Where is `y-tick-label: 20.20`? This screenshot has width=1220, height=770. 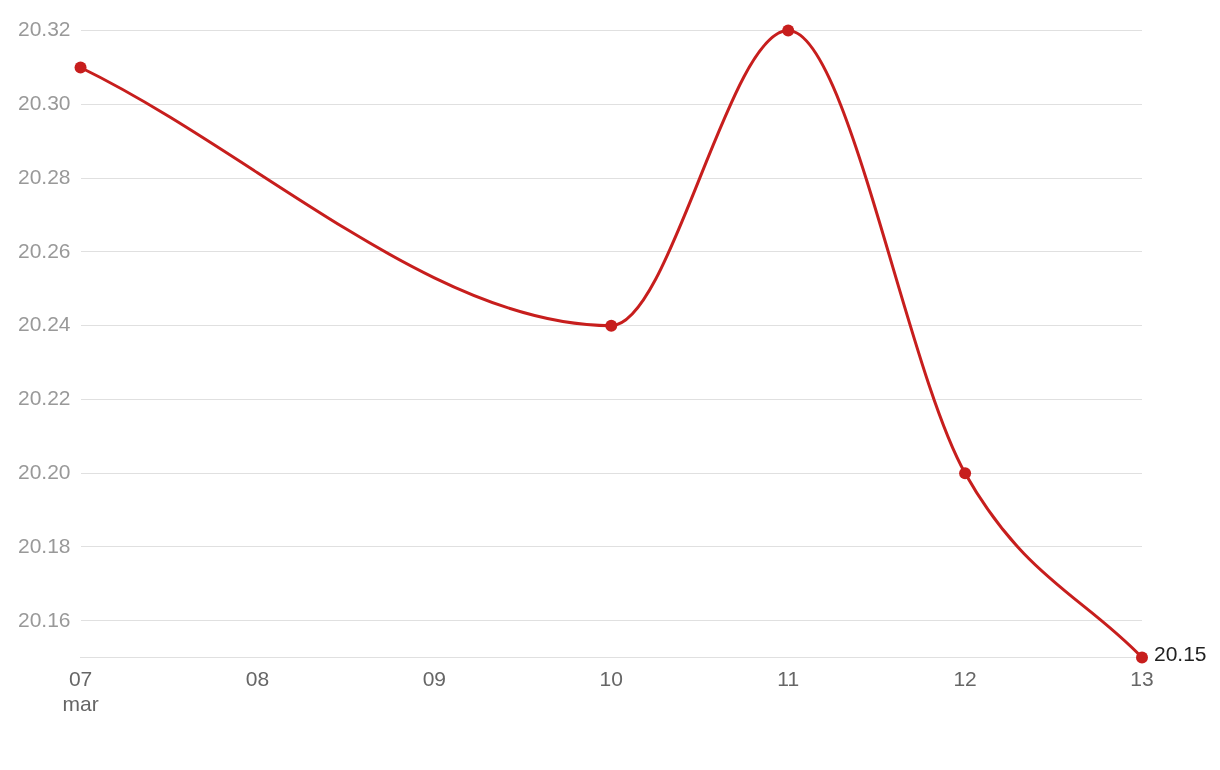
y-tick-label: 20.20 is located at coordinates (44, 471).